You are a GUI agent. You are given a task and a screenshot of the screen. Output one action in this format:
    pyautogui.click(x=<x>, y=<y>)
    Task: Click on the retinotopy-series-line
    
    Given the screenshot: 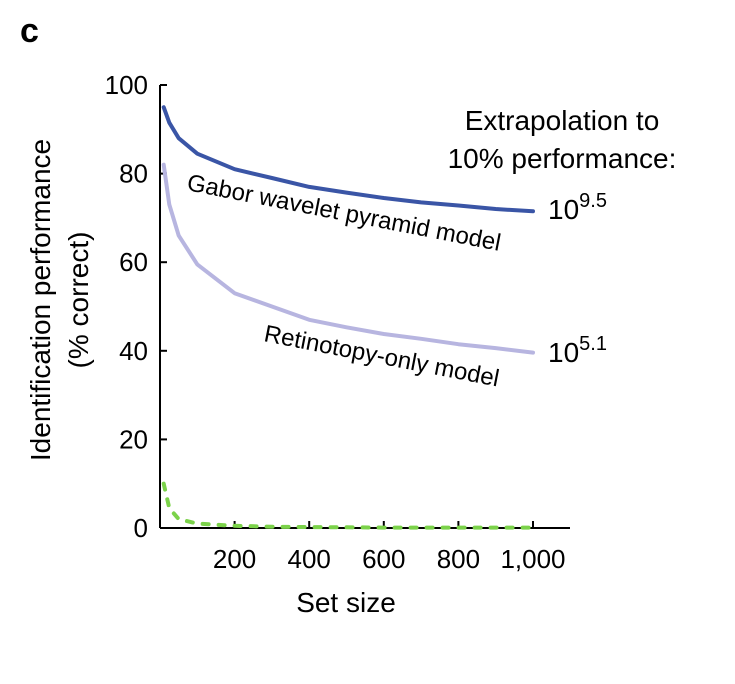 What is the action you would take?
    pyautogui.click(x=348, y=258)
    